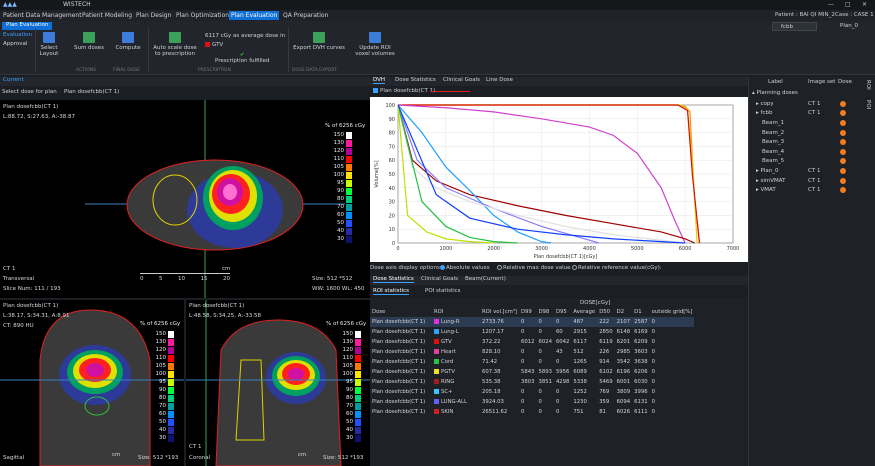  What do you see at coordinates (606, 372) in the screenshot?
I see `table-cell: 6102` at bounding box center [606, 372].